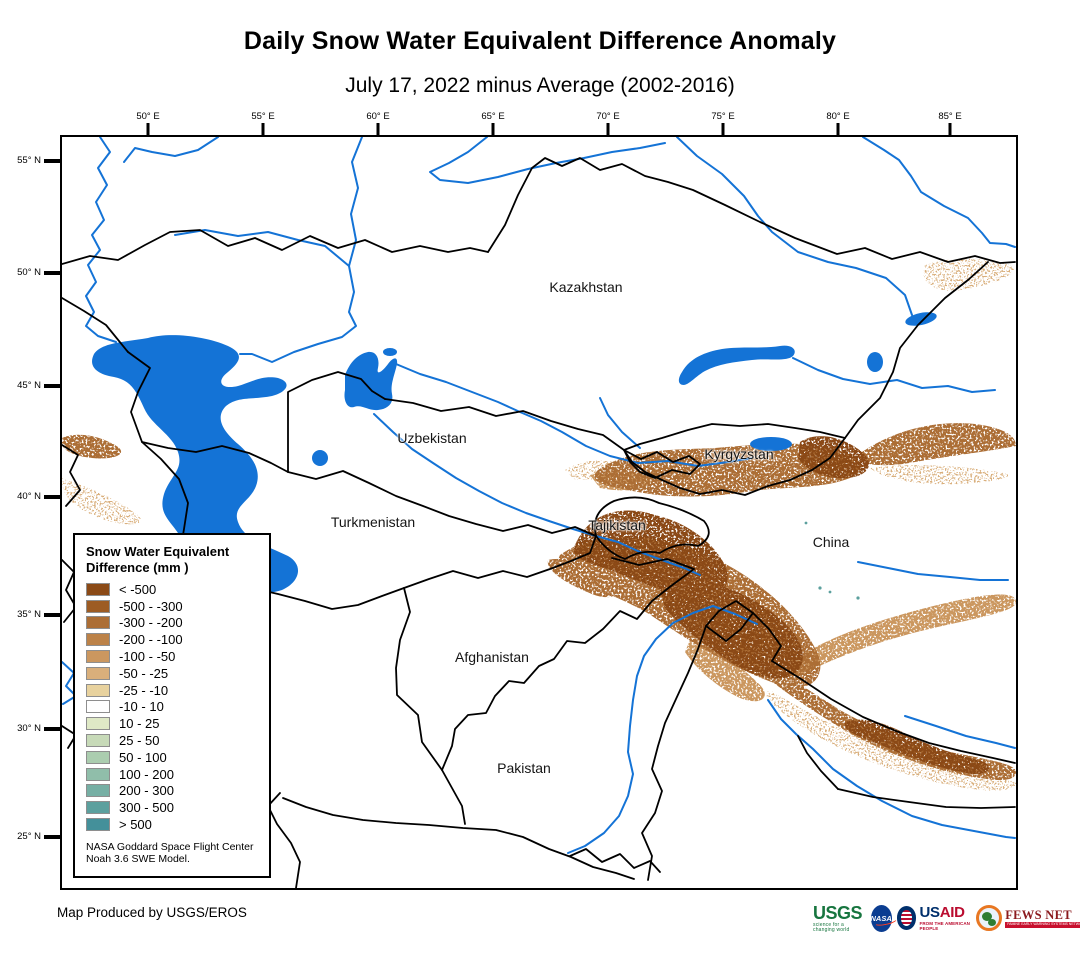  What do you see at coordinates (215, 457) in the screenshot?
I see `border-kazakhstan-turkmenistan` at bounding box center [215, 457].